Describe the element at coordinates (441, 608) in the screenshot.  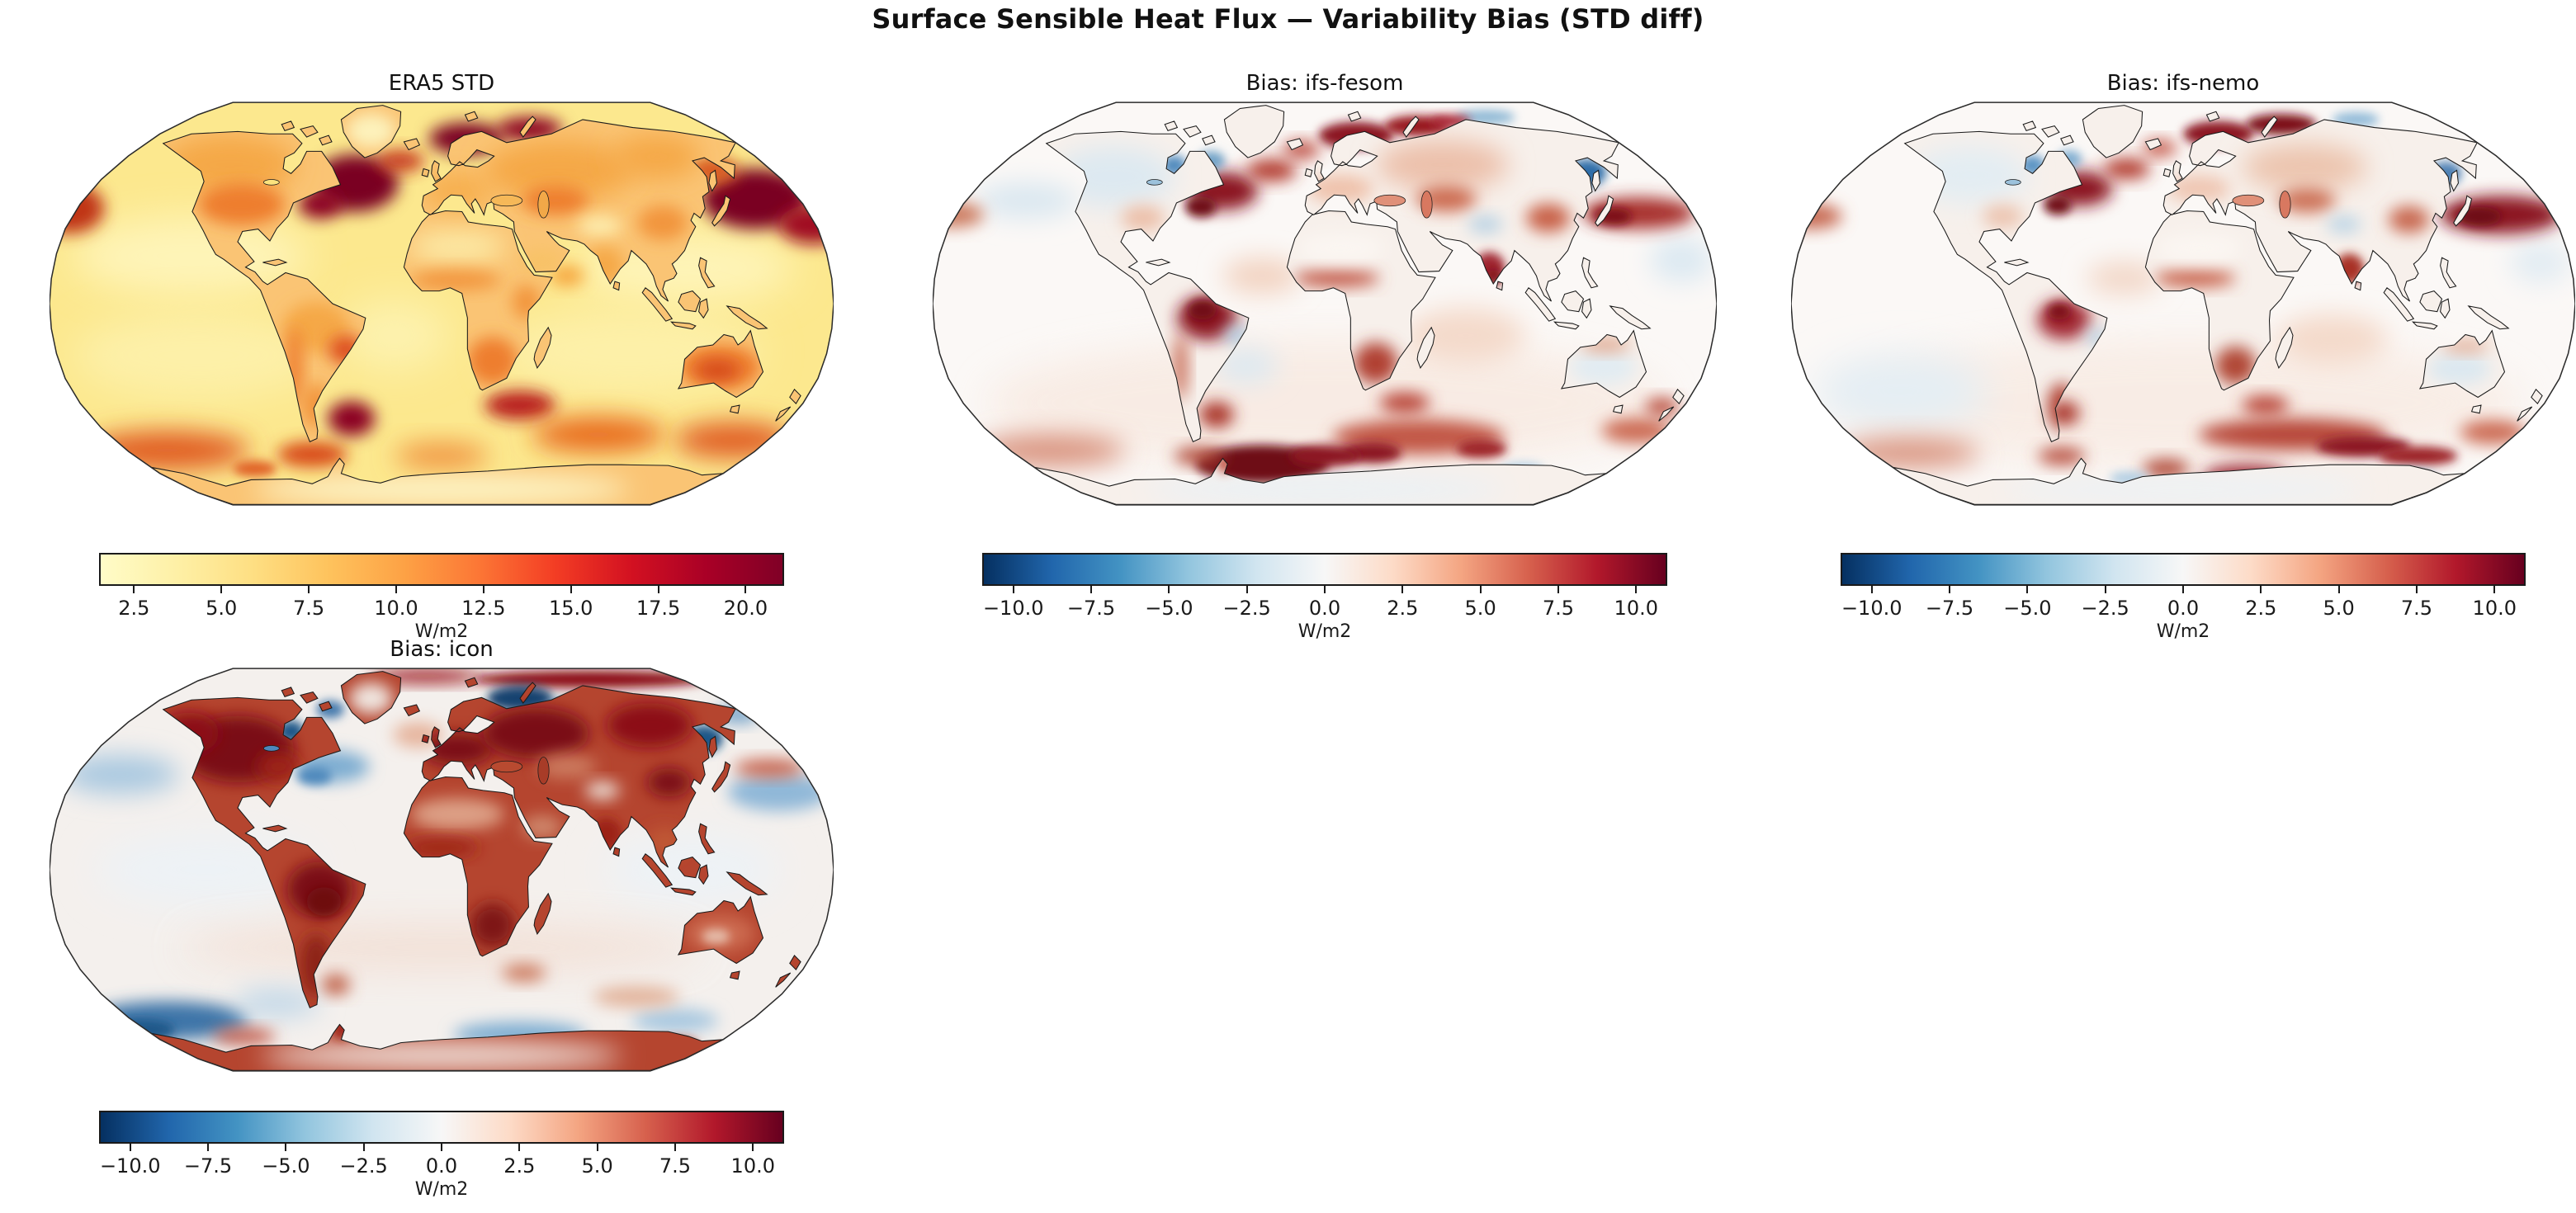
I see `colorbar-tick-labels: 2.5 5.0 7.5 10.0 12.5 15.0 17.5 20.0` at that location.